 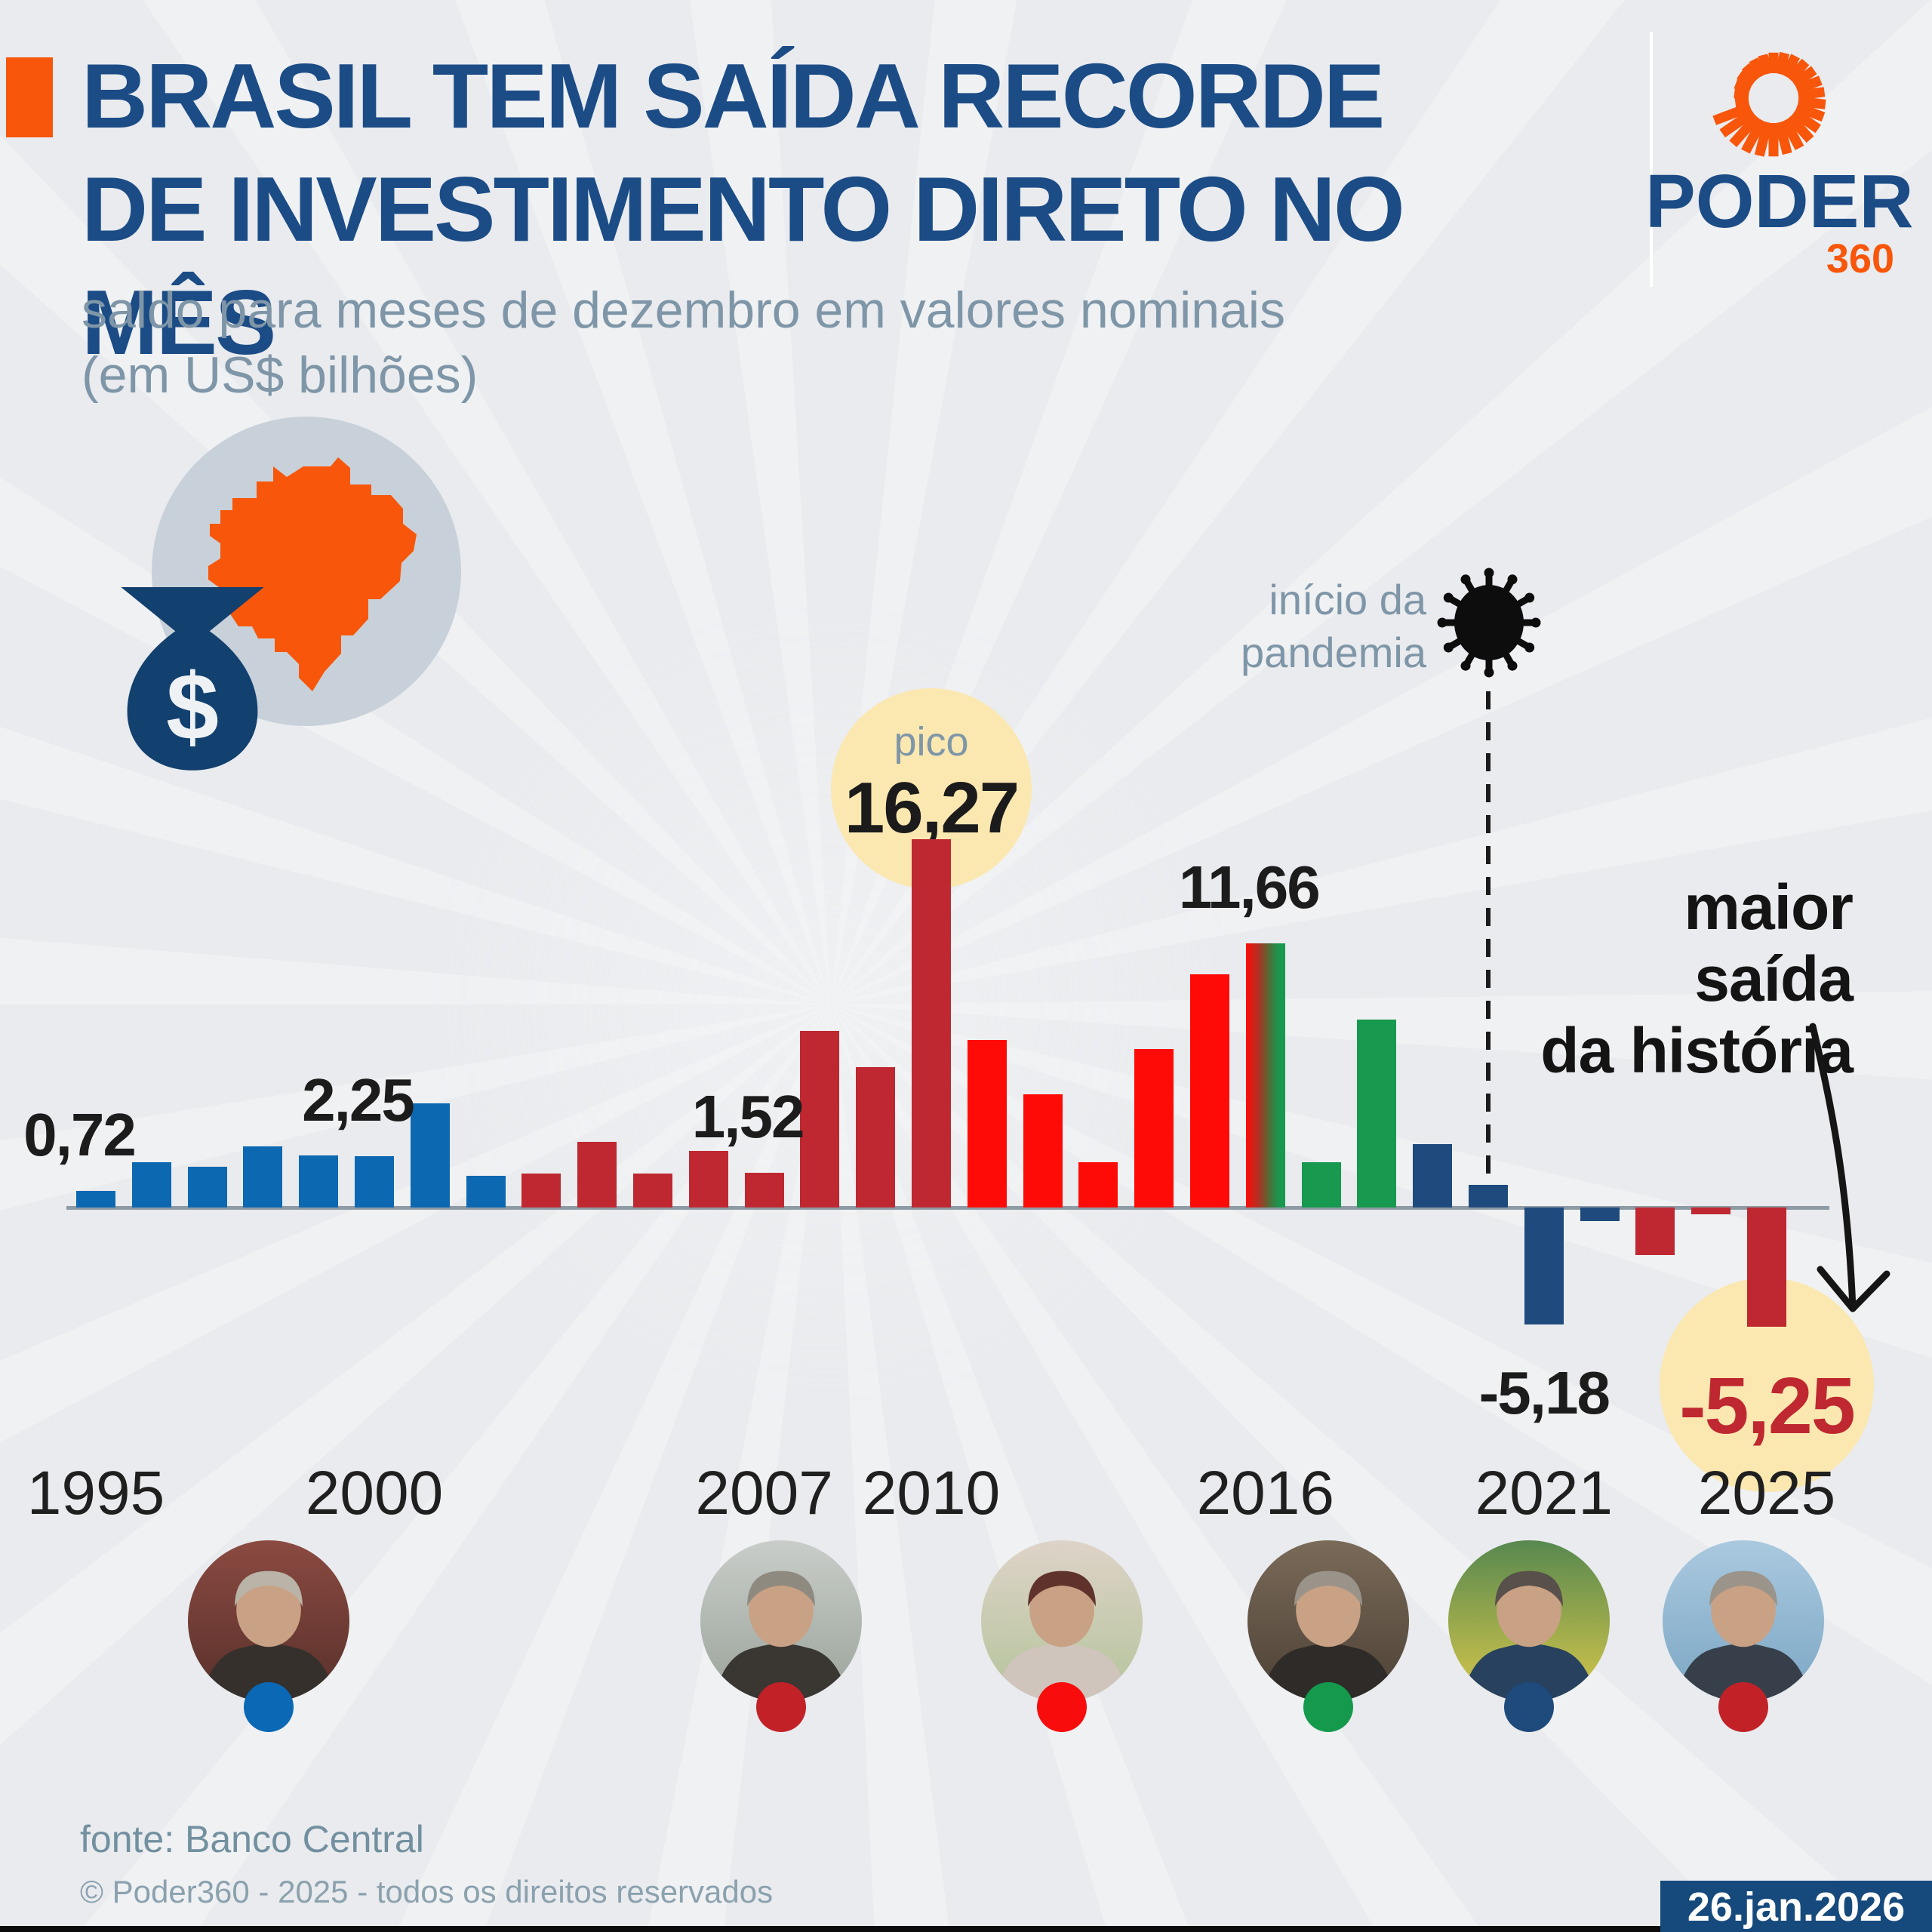 What do you see at coordinates (931, 1493) in the screenshot?
I see `year-label-2010: 2010` at bounding box center [931, 1493].